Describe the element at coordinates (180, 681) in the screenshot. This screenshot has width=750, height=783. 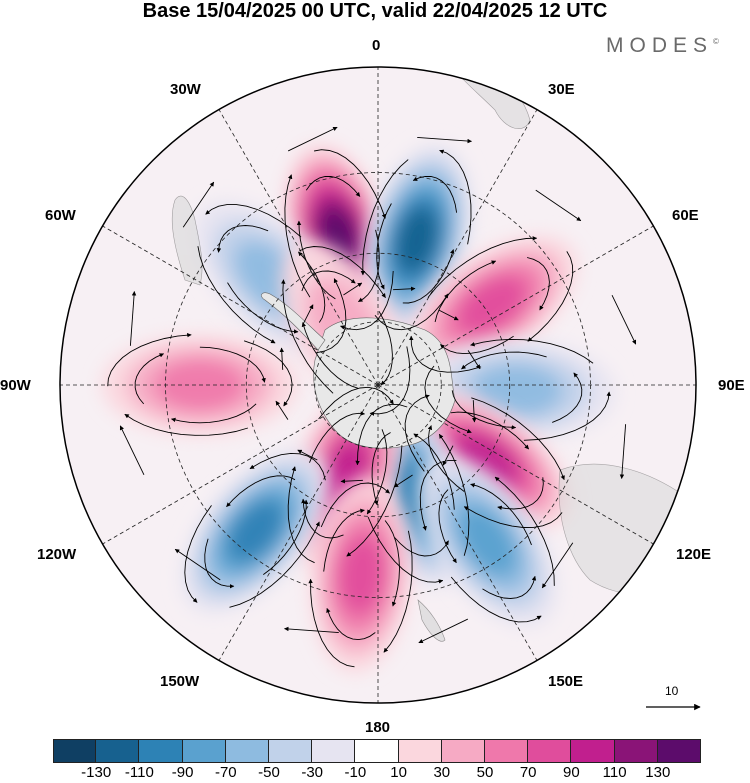
I see `label-lon-150w: 150W` at that location.